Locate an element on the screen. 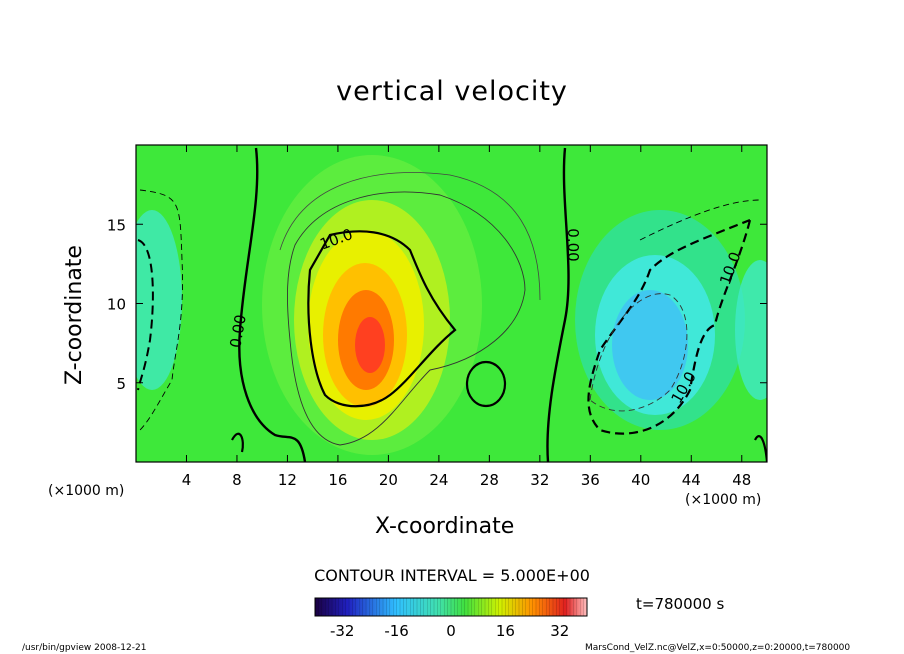 The image size is (904, 654). colorbar-tick-label: 16 is located at coordinates (505, 631).